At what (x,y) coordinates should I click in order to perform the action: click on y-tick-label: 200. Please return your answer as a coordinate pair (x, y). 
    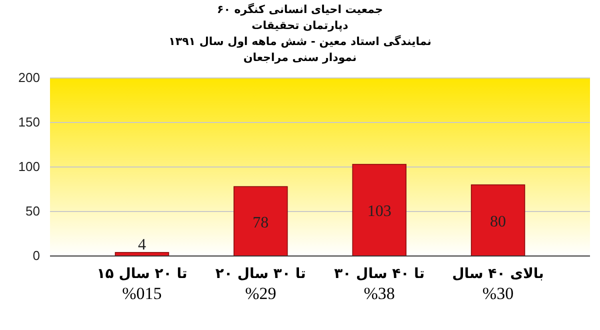
    Looking at the image, I should click on (29, 78).